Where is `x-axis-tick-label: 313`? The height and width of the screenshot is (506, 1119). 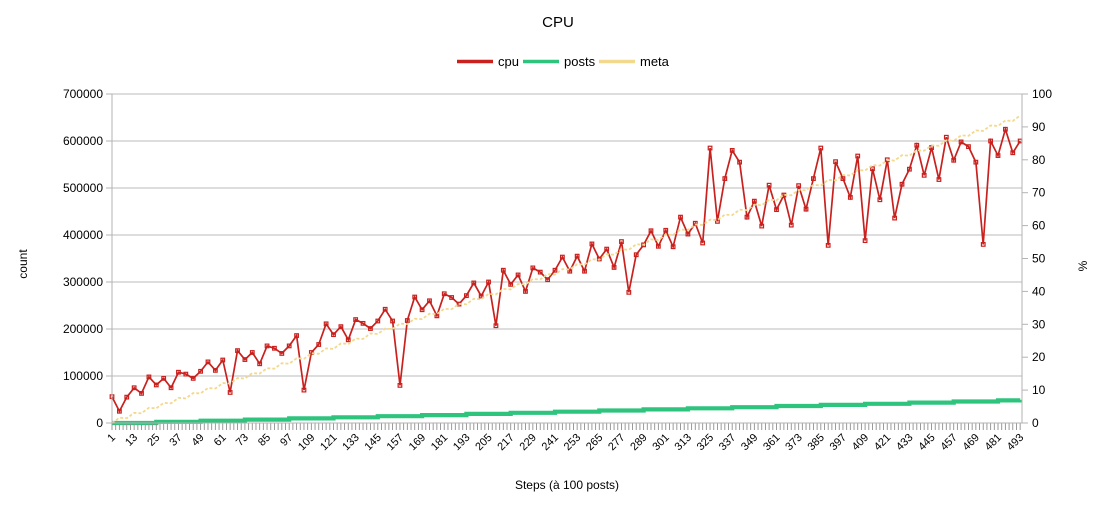 x-axis-tick-label: 313 is located at coordinates (683, 442).